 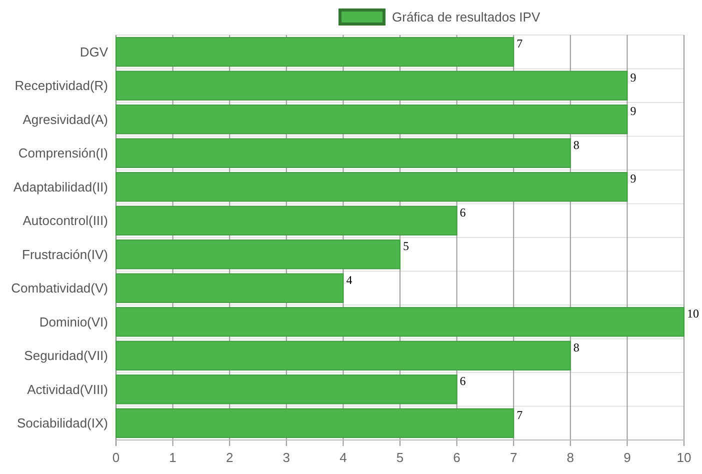 What do you see at coordinates (116, 457) in the screenshot?
I see `x-tick-label: 0` at bounding box center [116, 457].